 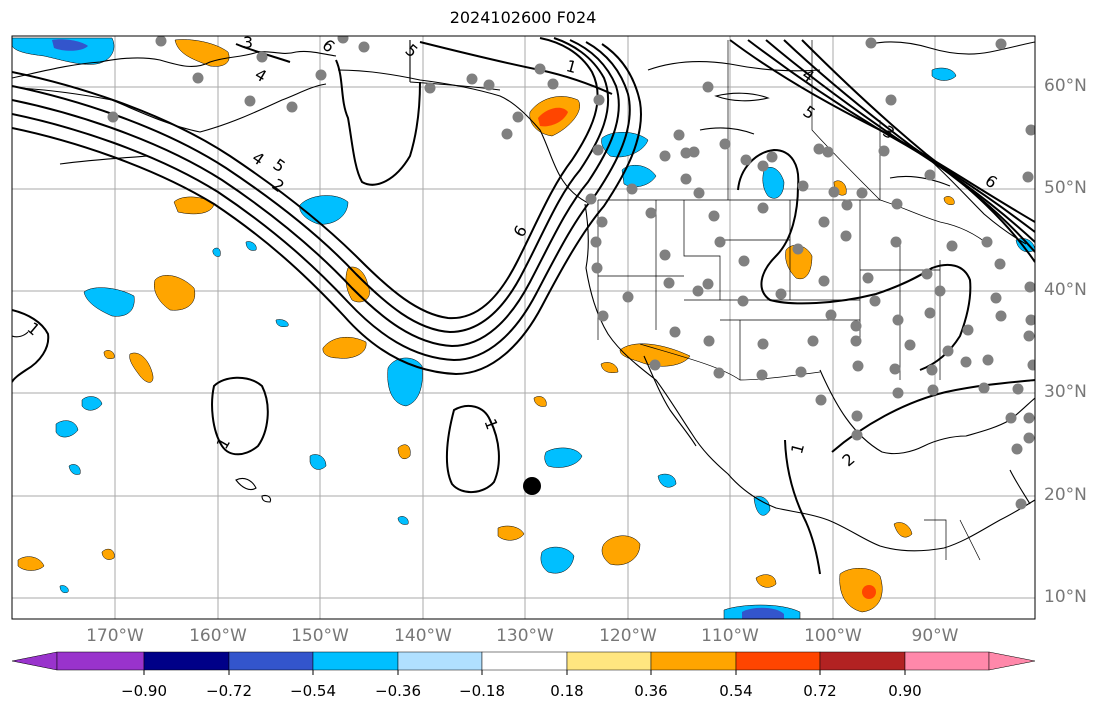 What do you see at coordinates (1065, 188) in the screenshot?
I see `lat-label: 50°N` at bounding box center [1065, 188].